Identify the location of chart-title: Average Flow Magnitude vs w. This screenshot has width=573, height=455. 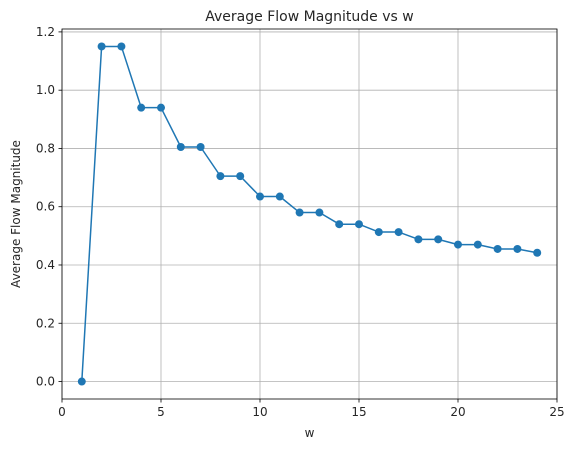
(309, 17).